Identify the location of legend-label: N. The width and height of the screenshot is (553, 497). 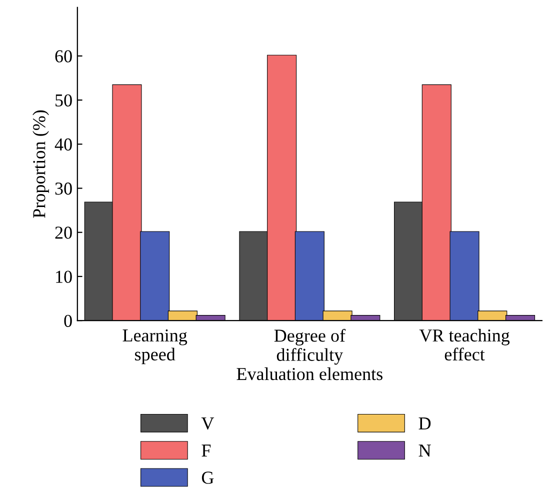
(424, 450).